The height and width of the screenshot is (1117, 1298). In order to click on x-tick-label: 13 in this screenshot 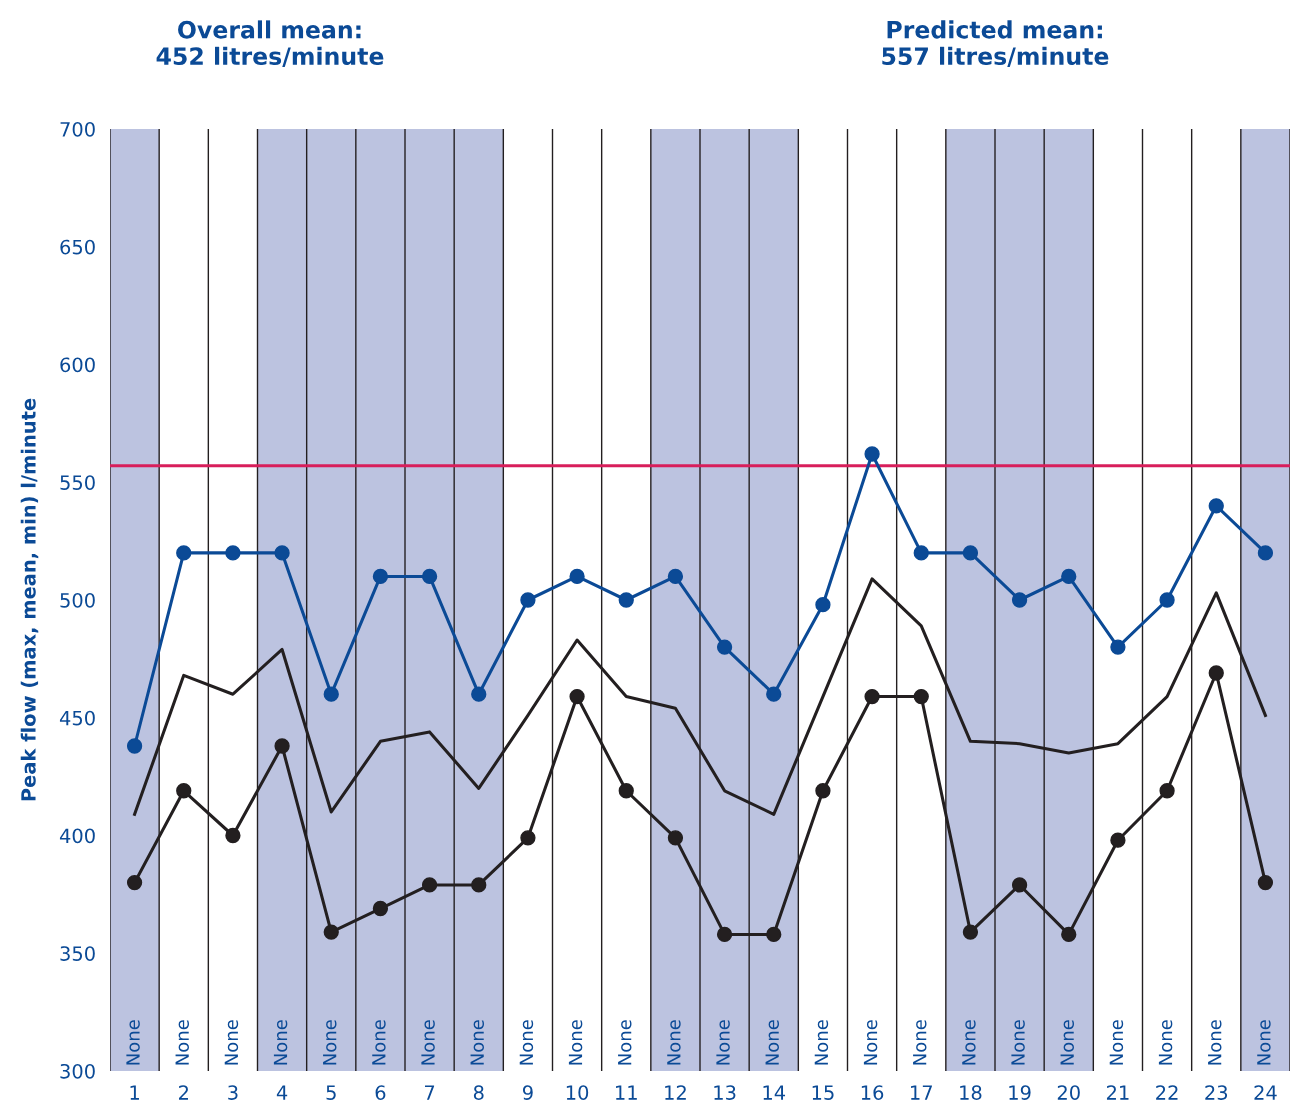, I will do `click(725, 1092)`.